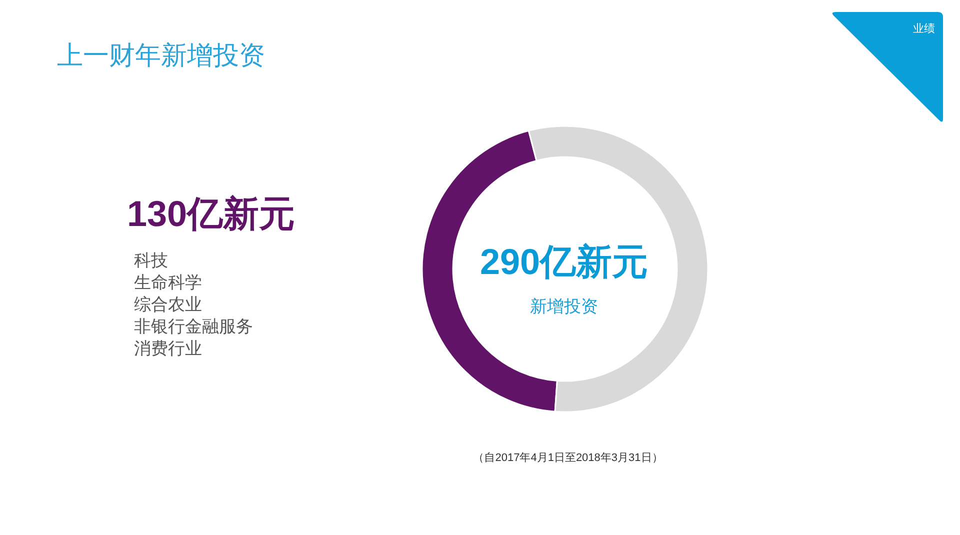  What do you see at coordinates (161, 55) in the screenshot?
I see `text: 上一财年新增投资` at bounding box center [161, 55].